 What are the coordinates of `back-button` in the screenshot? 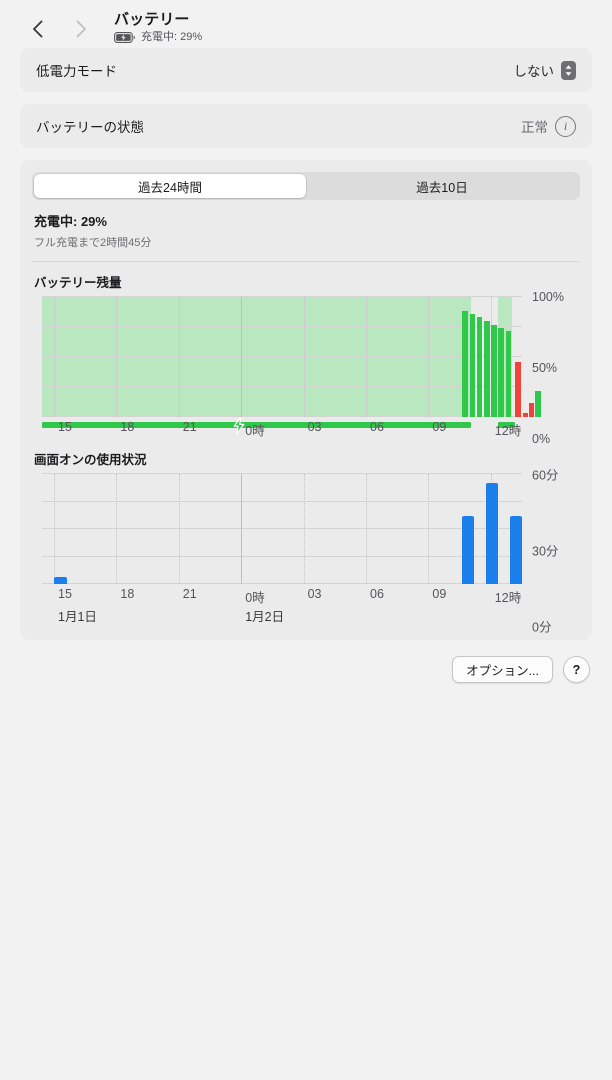 It's located at (37, 29).